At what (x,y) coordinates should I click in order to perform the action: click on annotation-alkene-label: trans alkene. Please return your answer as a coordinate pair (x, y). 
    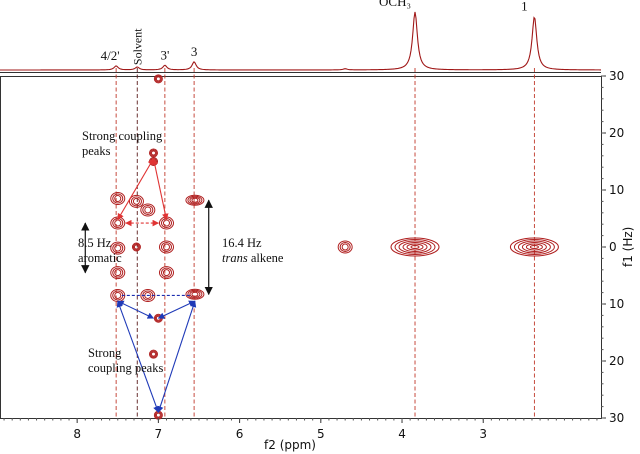
    Looking at the image, I should click on (253, 258).